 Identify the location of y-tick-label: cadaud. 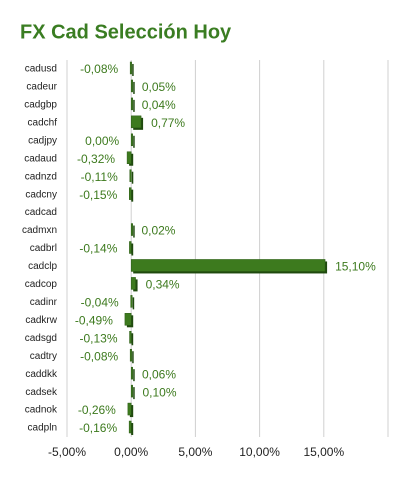
(40, 158).